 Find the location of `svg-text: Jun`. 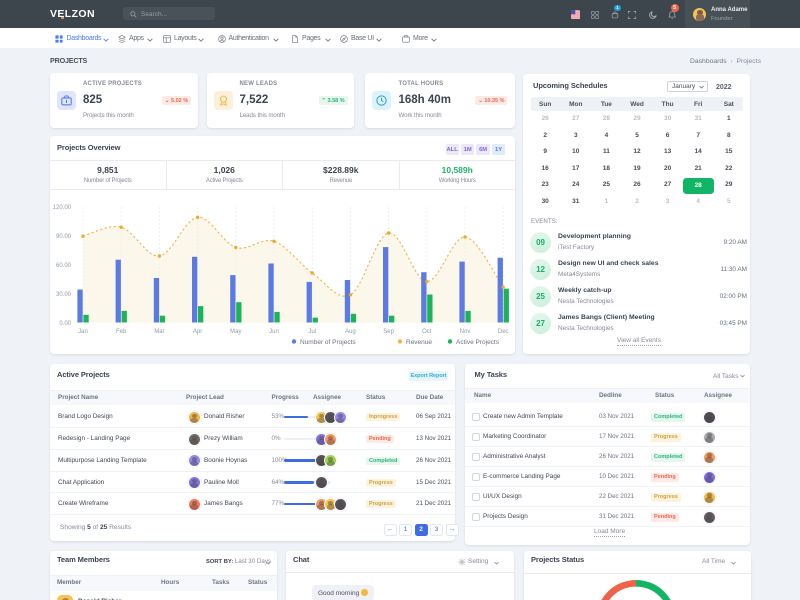

svg-text: Jun is located at coordinates (274, 332).